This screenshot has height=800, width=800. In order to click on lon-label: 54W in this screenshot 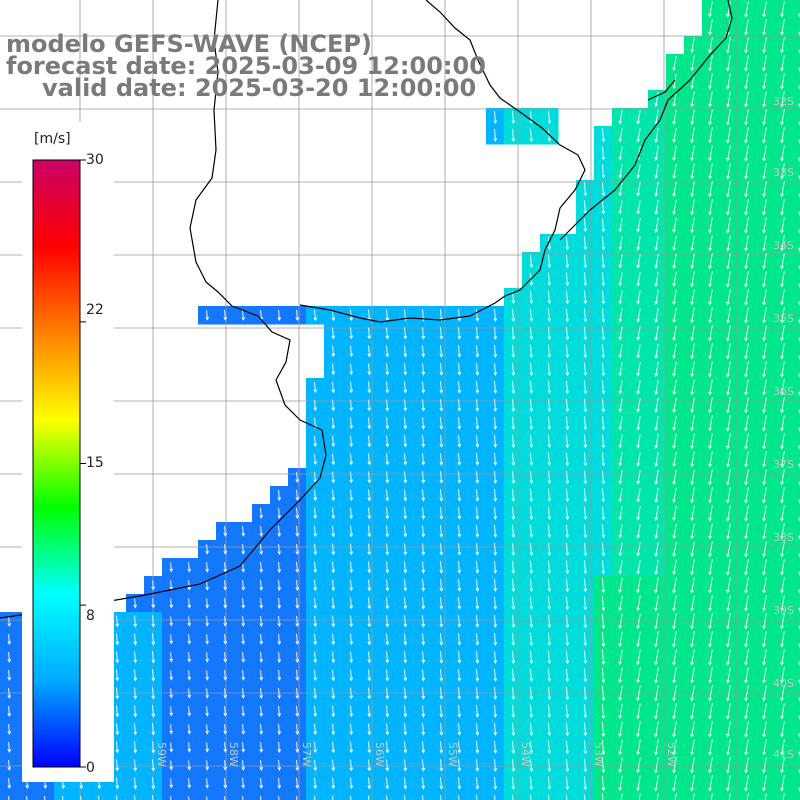, I will do `click(525, 754)`.